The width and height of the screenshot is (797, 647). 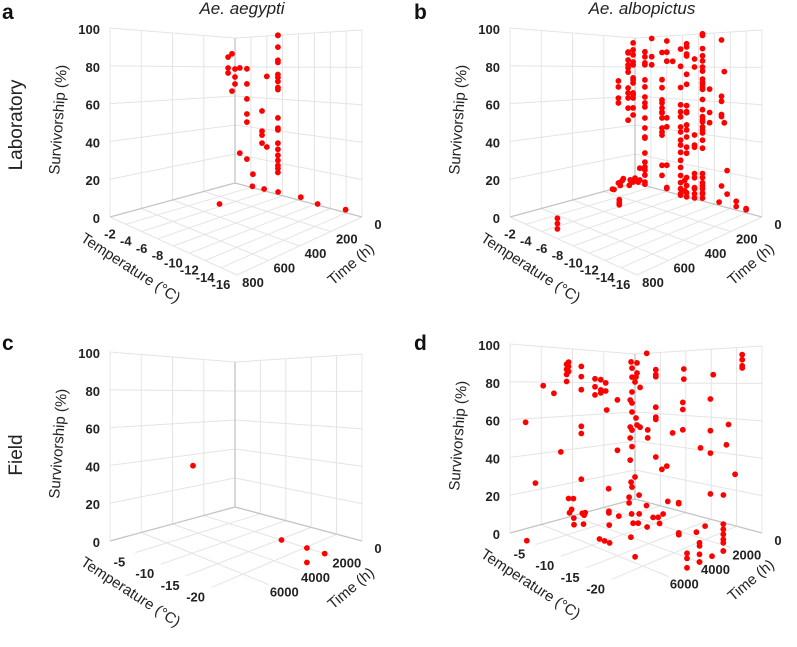 I want to click on survivorship-axis-title: Survivorship (%), so click(x=58, y=443).